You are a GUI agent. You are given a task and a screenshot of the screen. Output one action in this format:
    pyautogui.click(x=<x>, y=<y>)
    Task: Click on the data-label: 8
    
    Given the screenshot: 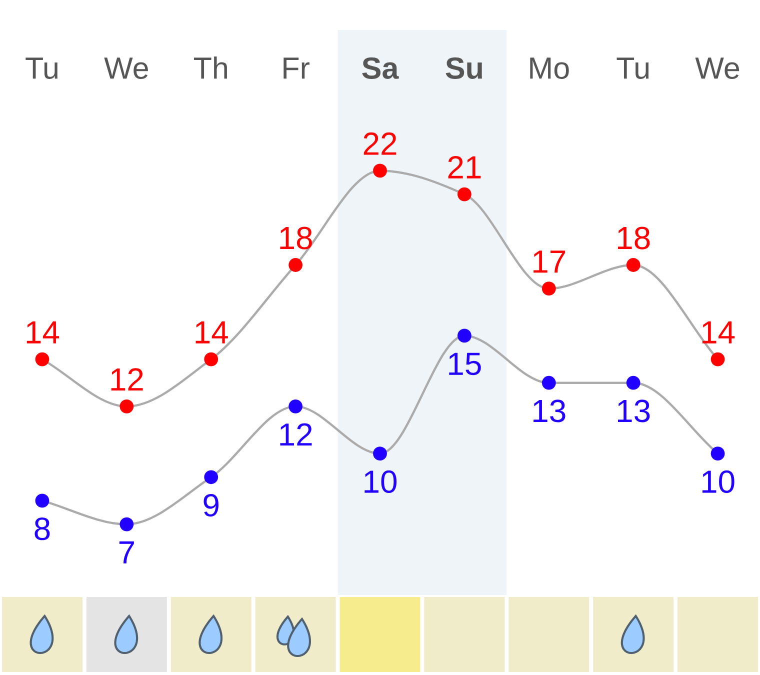 What is the action you would take?
    pyautogui.click(x=42, y=529)
    